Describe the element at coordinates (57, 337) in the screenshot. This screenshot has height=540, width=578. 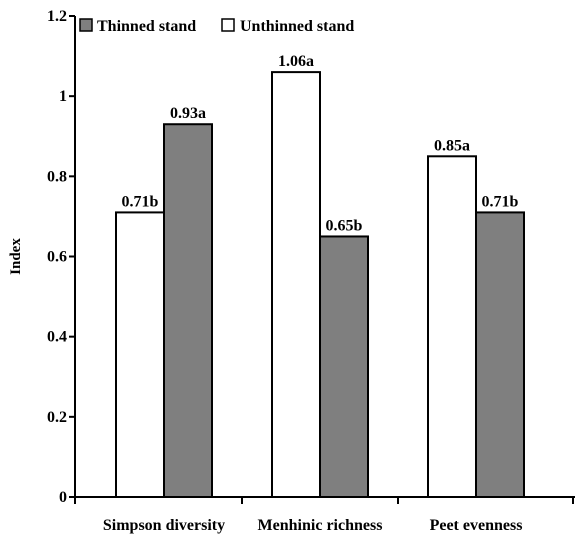
I see `y-tick-label: 0.4` at that location.